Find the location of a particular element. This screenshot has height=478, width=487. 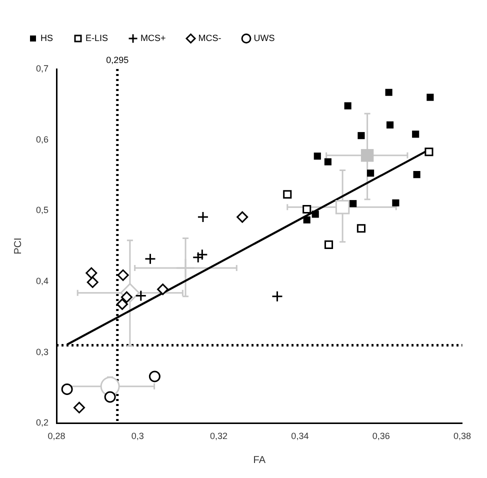

y-axis-title: PCI is located at coordinates (18, 246).